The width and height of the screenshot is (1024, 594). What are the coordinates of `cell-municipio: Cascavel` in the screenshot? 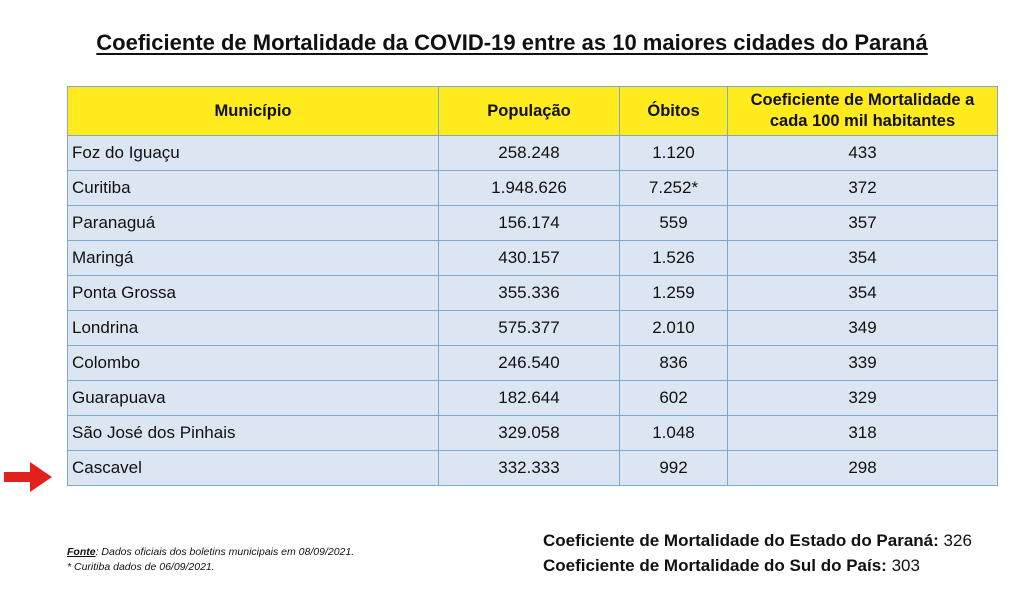 It's located at (253, 468).